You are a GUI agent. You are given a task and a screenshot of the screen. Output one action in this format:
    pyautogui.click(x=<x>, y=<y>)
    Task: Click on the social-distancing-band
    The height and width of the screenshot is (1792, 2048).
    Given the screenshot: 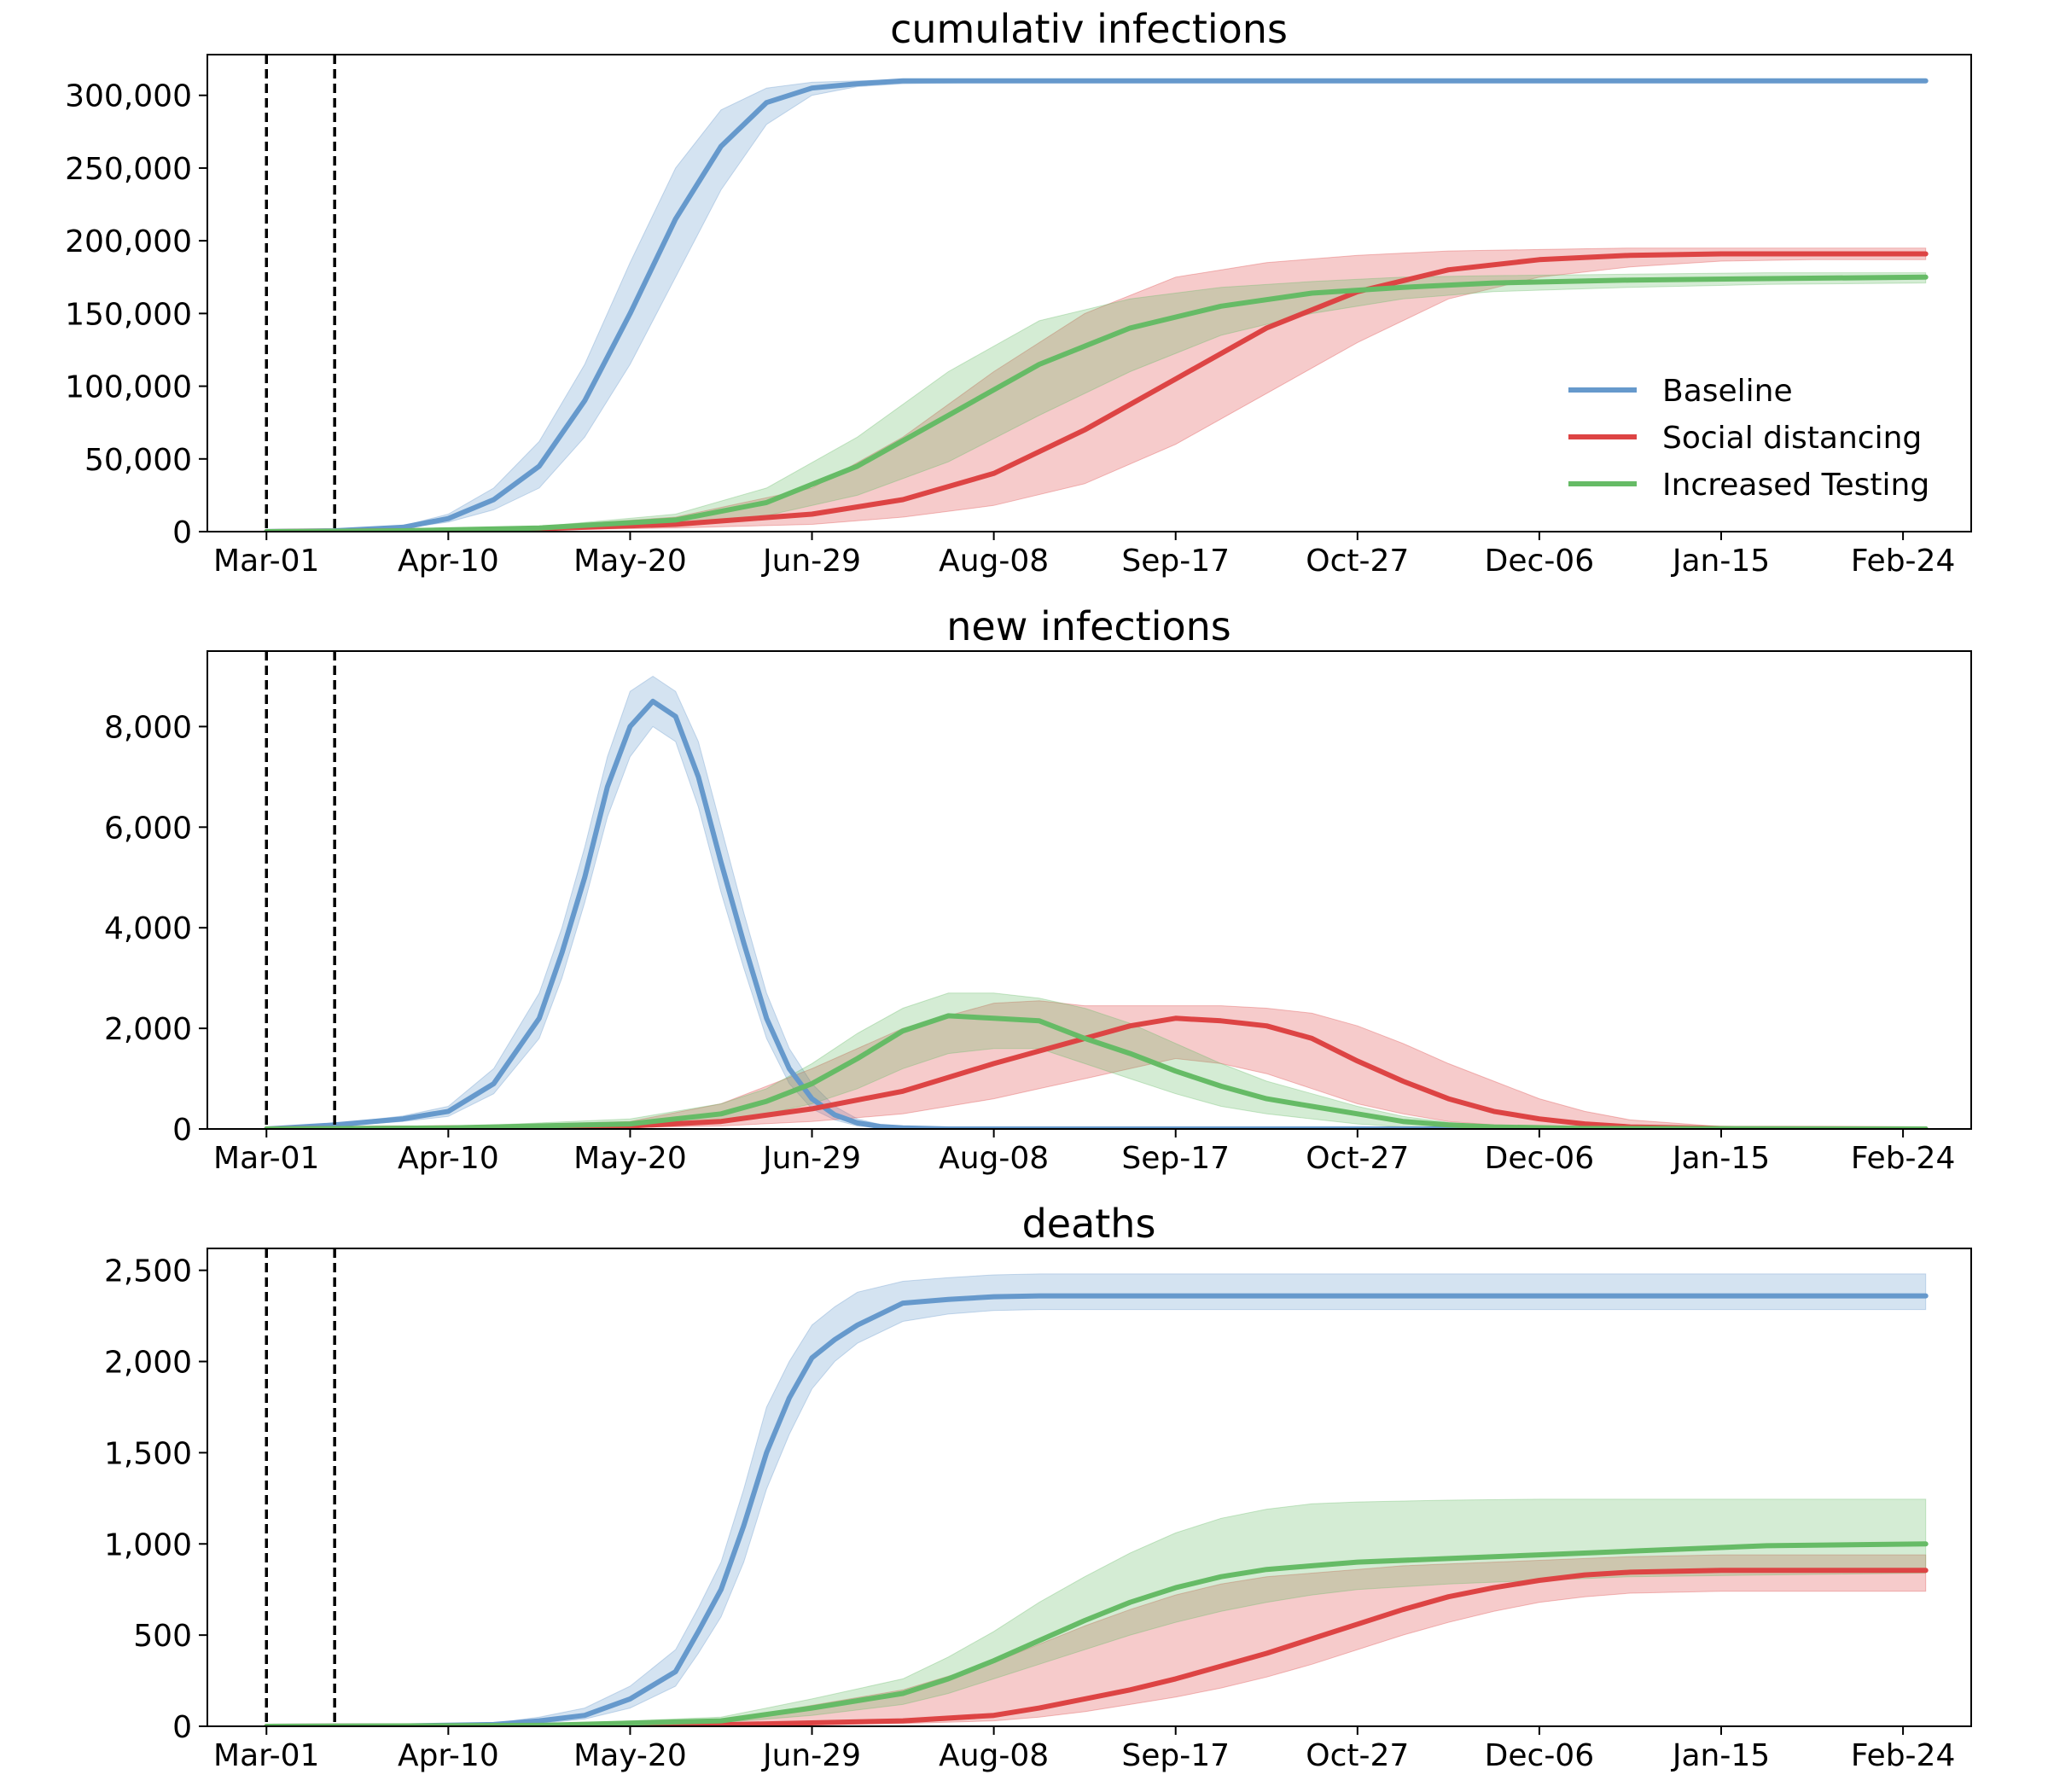 What is the action you would take?
    pyautogui.click(x=1096, y=1640)
    